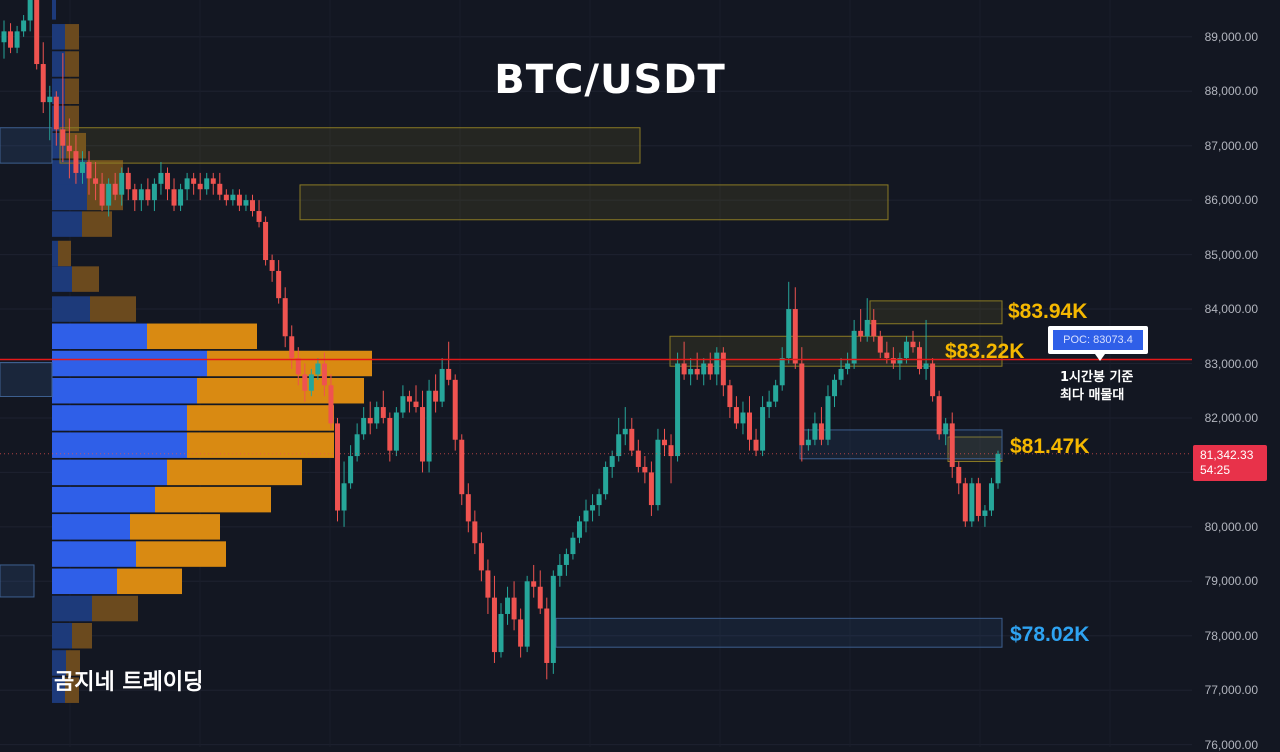  What do you see at coordinates (1231, 254) in the screenshot?
I see `y-tick-label: 85,000.00` at bounding box center [1231, 254].